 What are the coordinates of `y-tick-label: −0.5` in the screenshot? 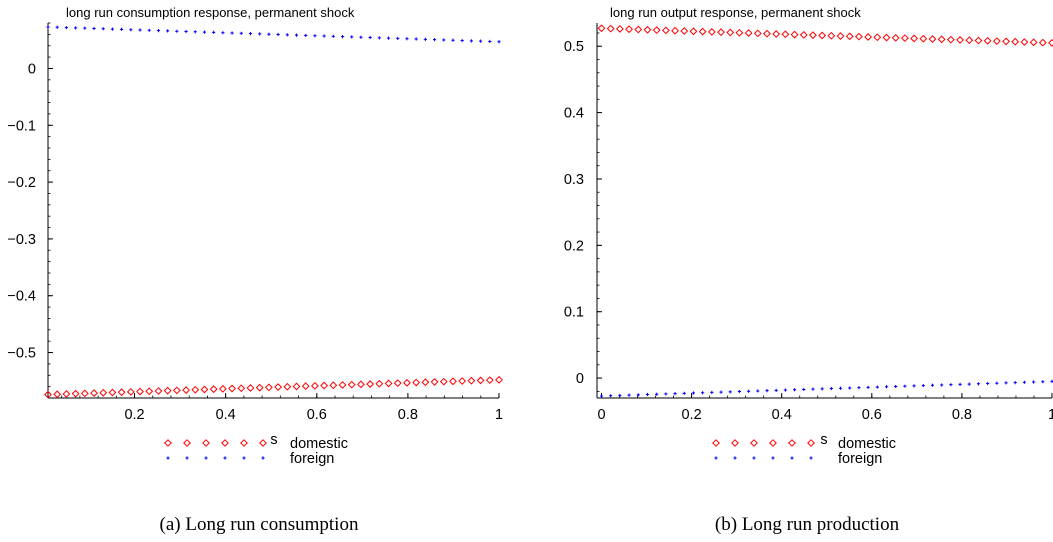 It's located at (21, 354).